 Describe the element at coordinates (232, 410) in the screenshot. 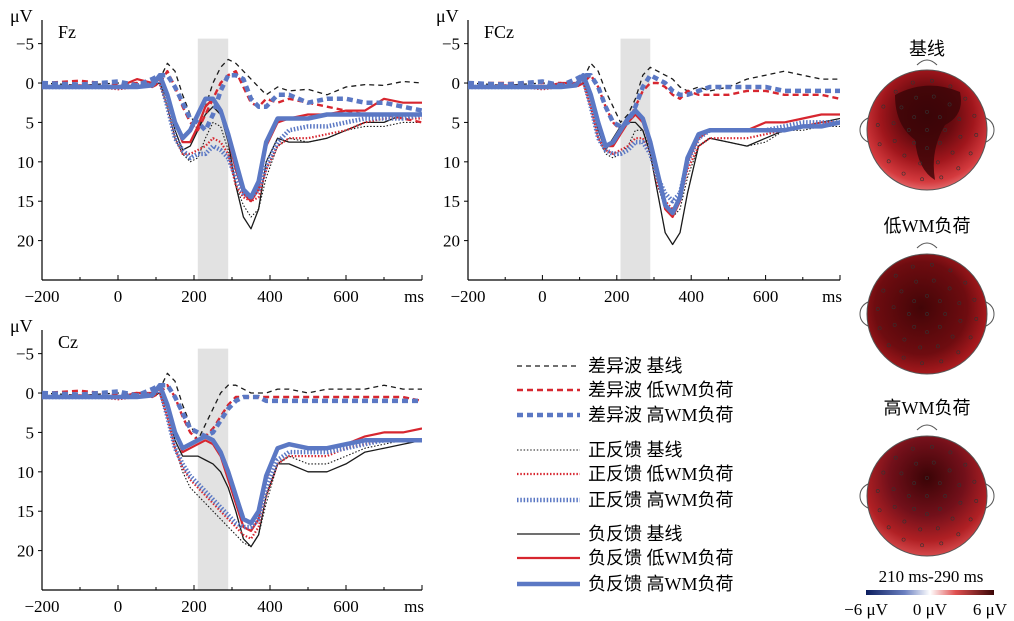

I see `series-line-差异波-高WM负荷` at that location.